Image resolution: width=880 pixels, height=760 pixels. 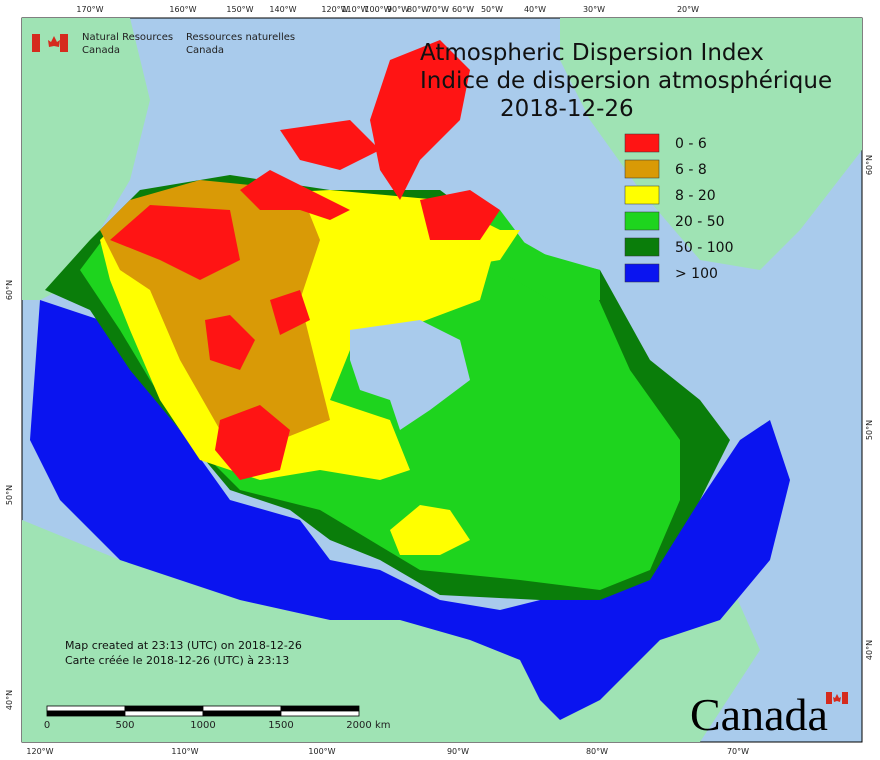 What do you see at coordinates (217, 718) in the screenshot?
I see `scale-bar: 0 500 1000 1500 2000 km` at bounding box center [217, 718].